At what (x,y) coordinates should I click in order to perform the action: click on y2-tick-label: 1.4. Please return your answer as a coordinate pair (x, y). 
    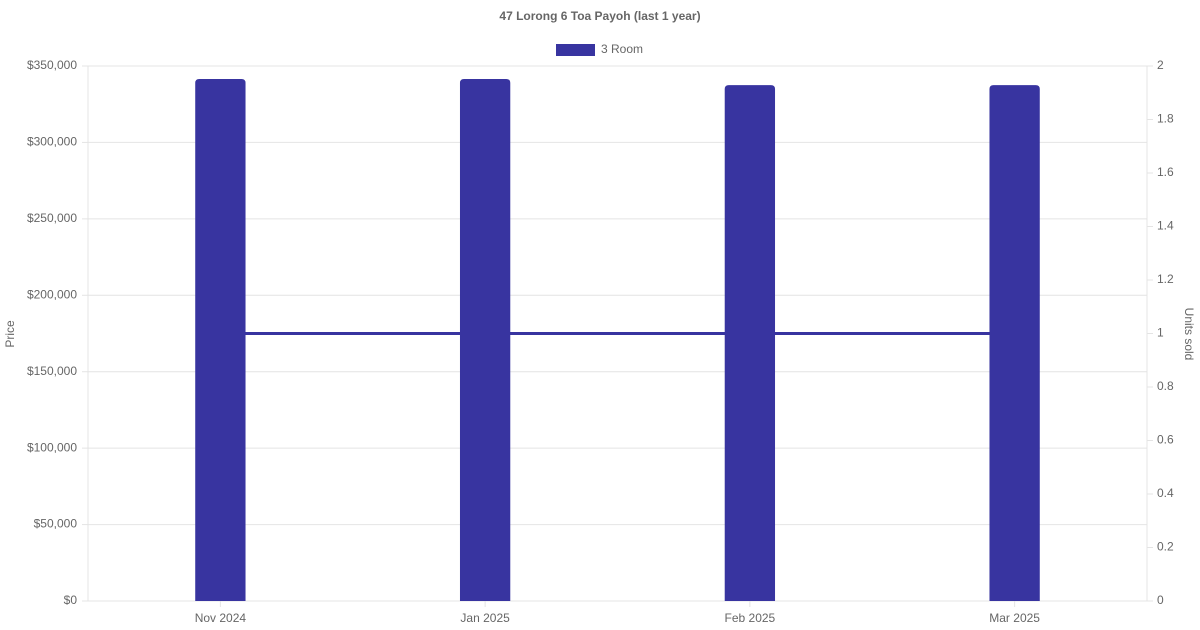
    Looking at the image, I should click on (1165, 226).